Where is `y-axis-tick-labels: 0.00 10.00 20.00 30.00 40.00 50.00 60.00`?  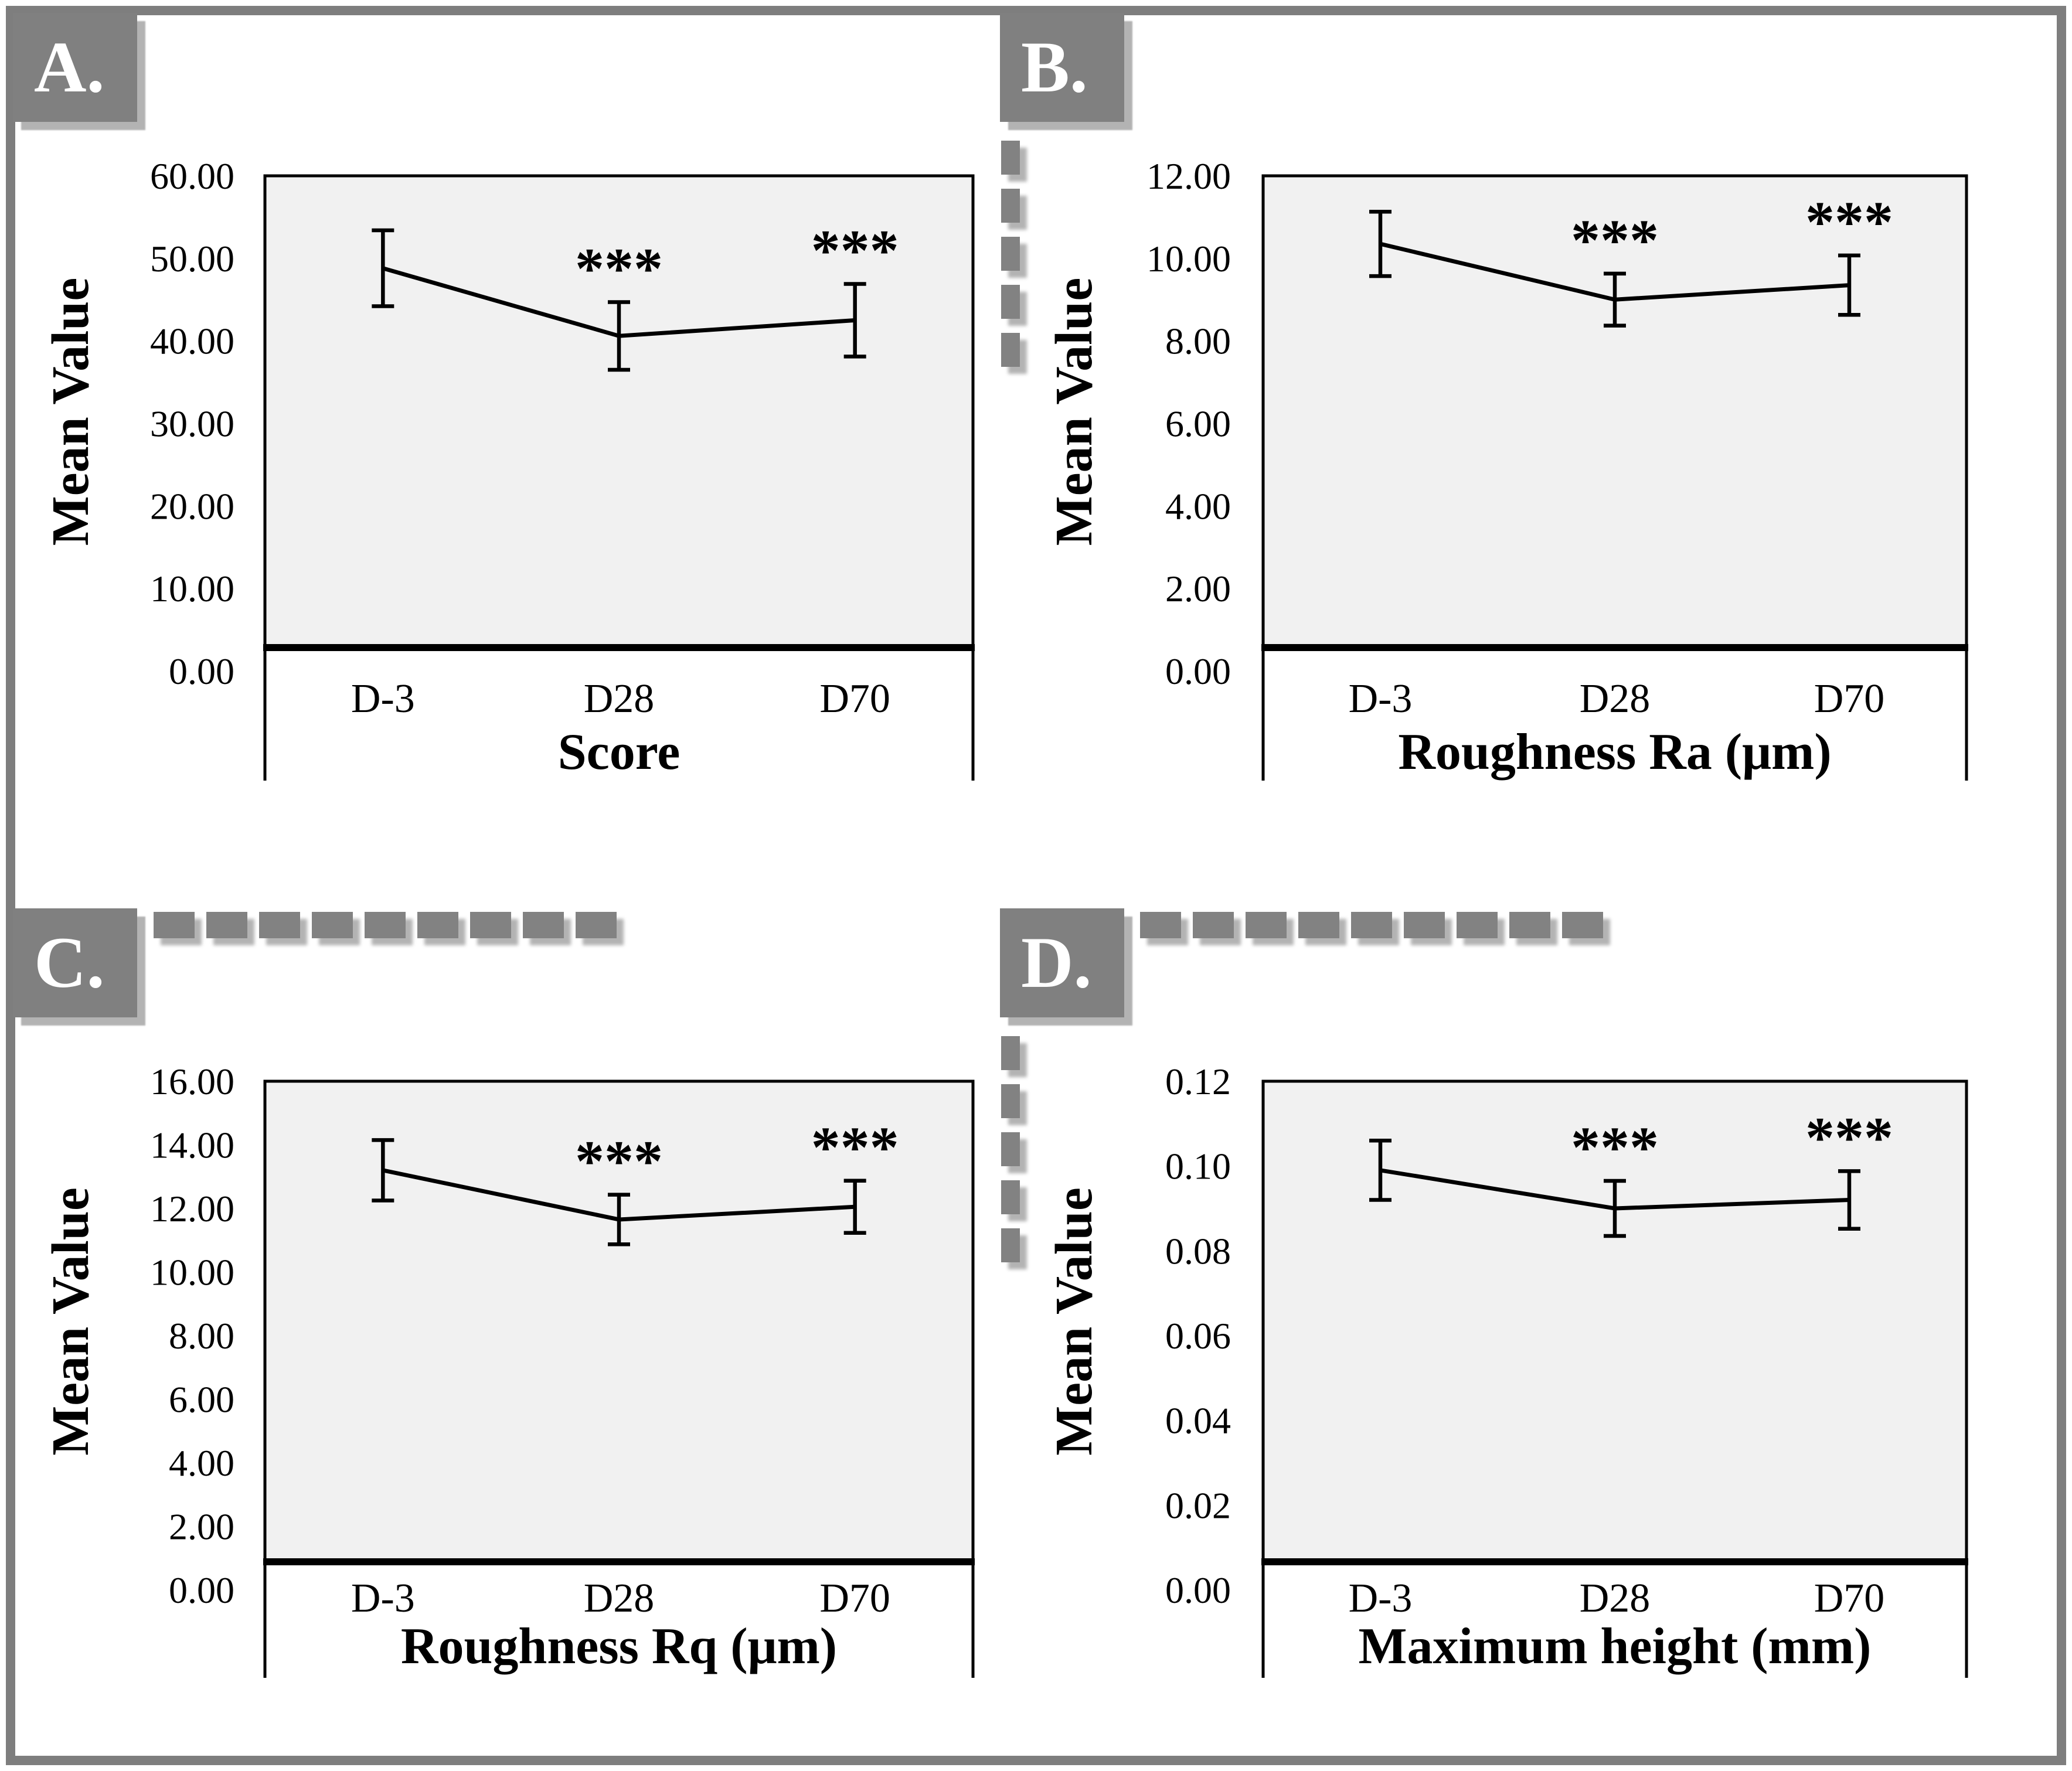 y-axis-tick-labels: 0.00 10.00 20.00 30.00 40.00 50.00 60.00 is located at coordinates (192, 423).